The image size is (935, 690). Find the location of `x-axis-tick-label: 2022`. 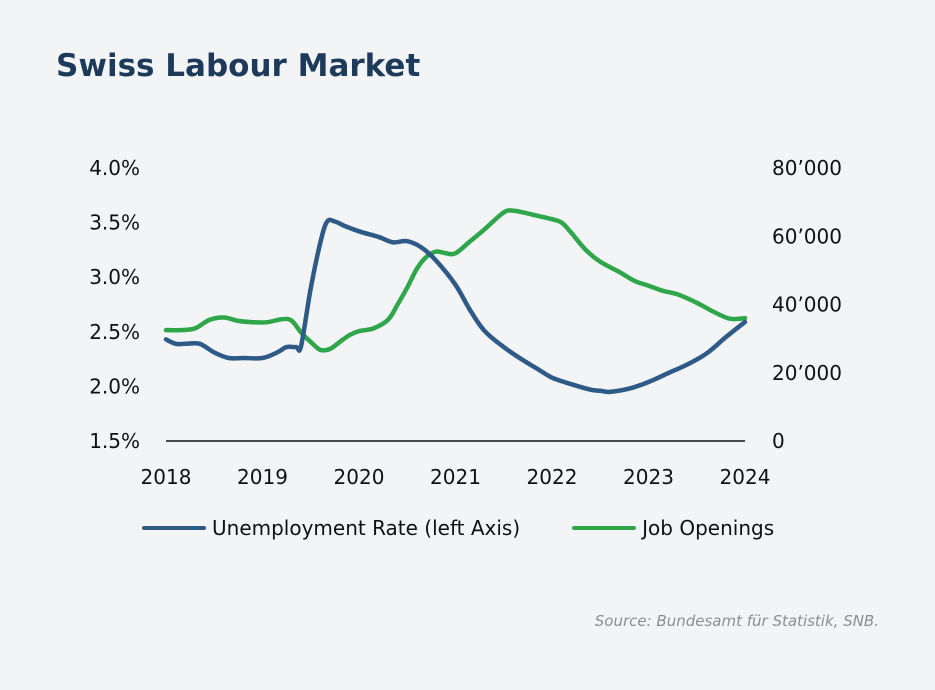

x-axis-tick-label: 2022 is located at coordinates (552, 477).